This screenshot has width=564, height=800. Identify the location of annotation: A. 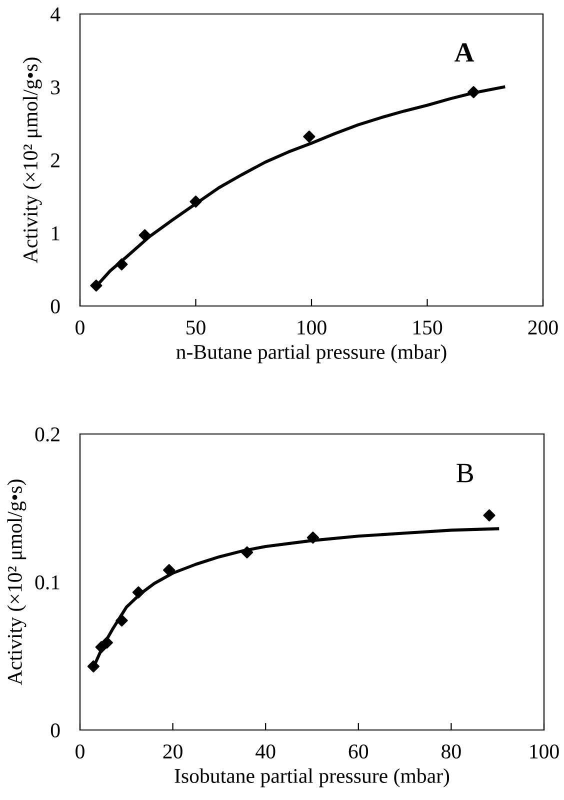
(464, 52).